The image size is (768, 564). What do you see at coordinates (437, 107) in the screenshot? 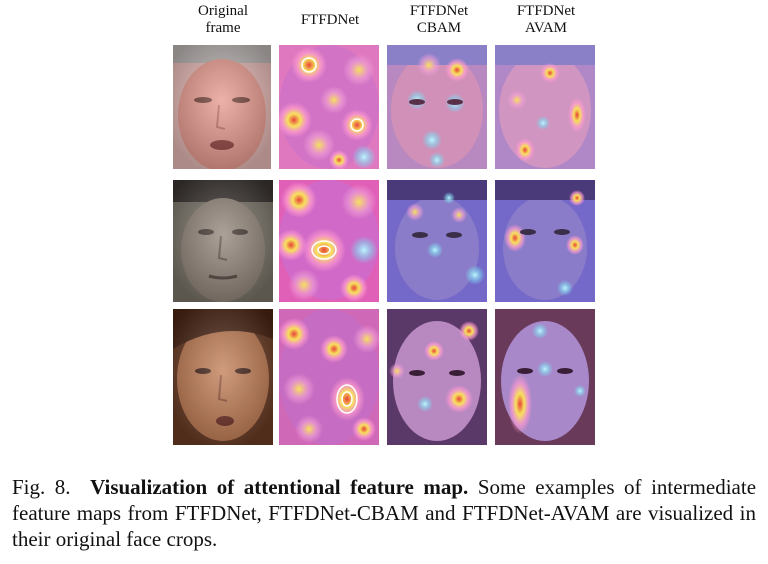
I see `heatmap-row1-cbam` at bounding box center [437, 107].